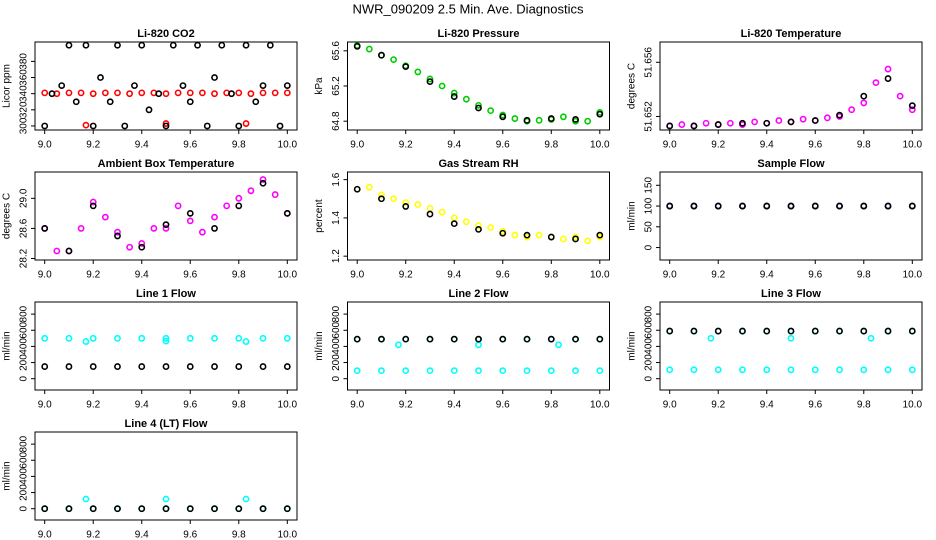 Image resolution: width=936 pixels, height=540 pixels. What do you see at coordinates (649, 313) in the screenshot?
I see `y-tick-label: 800` at bounding box center [649, 313].